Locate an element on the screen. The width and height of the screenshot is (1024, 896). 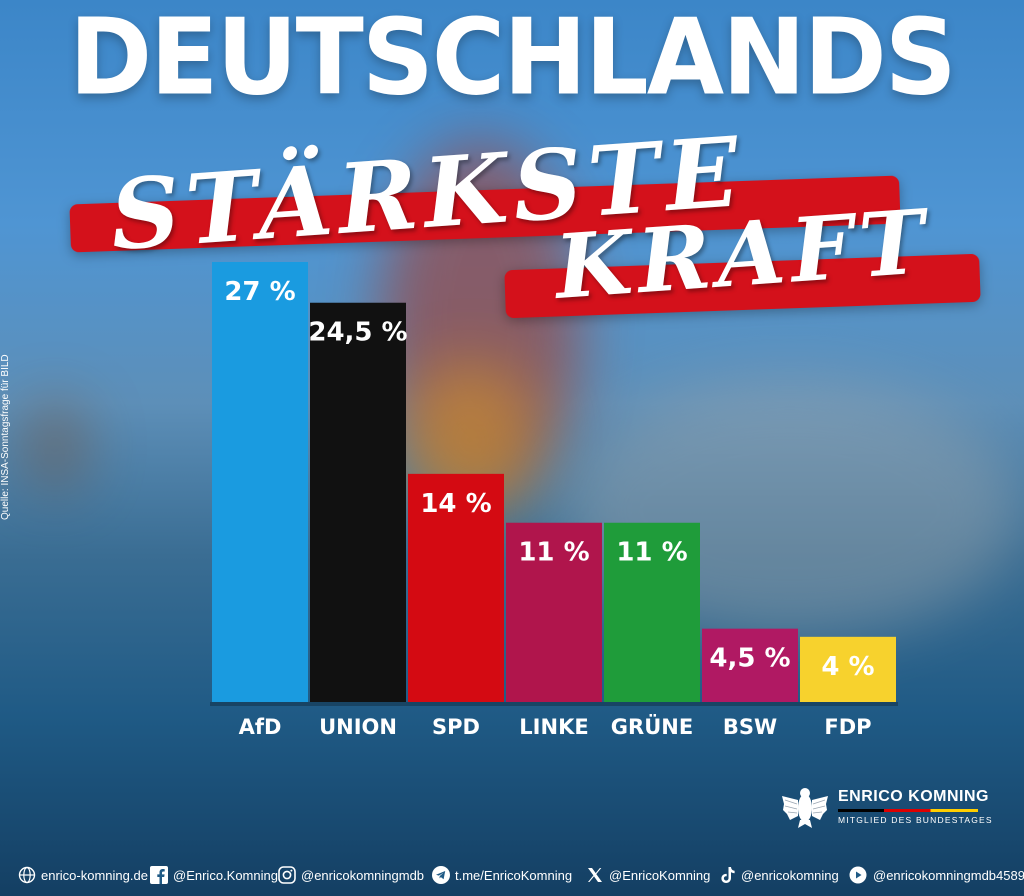
footer-link-x: @EnricoKomning is located at coordinates (648, 875).